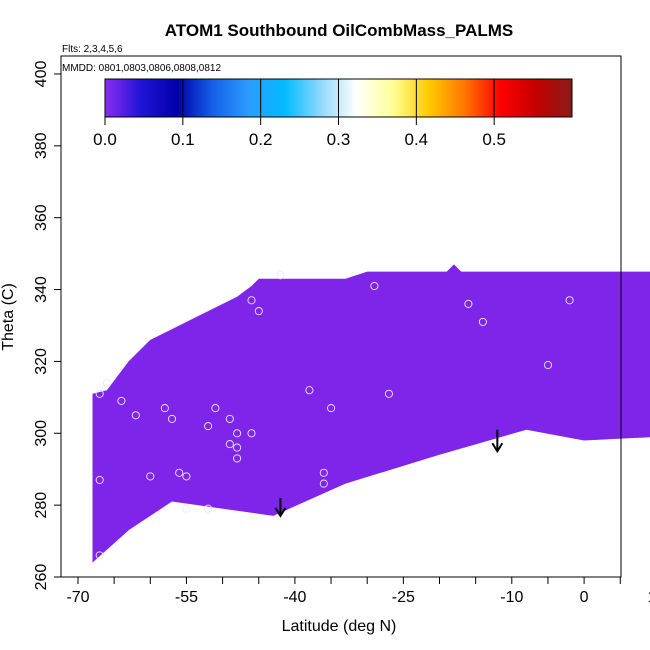  Describe the element at coordinates (294, 597) in the screenshot. I see `x-tick-label: -40` at that location.